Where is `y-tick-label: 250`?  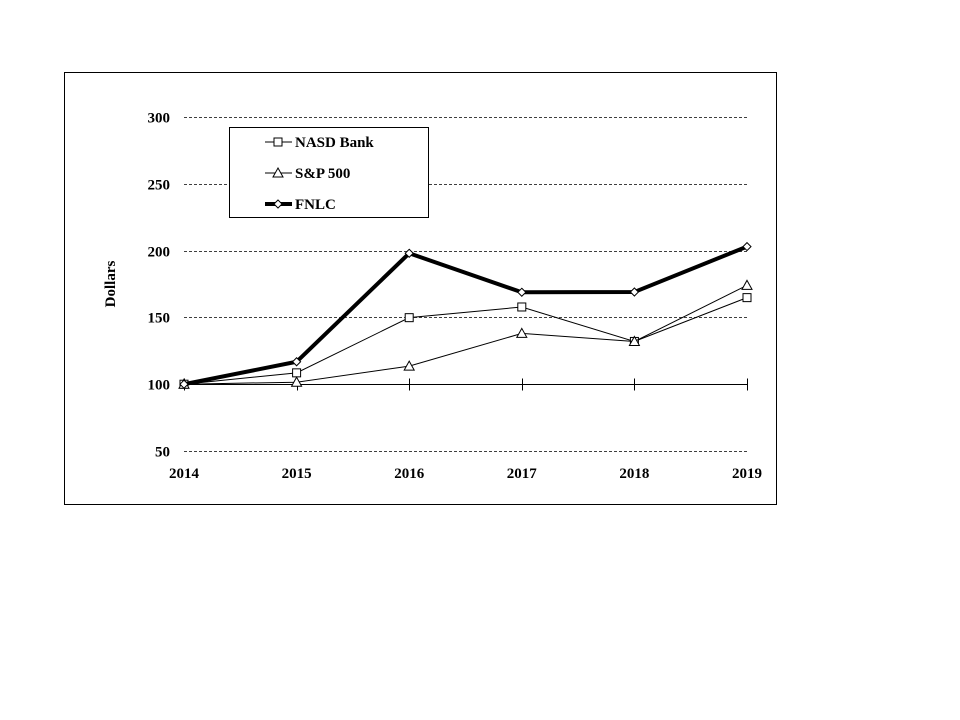 y-tick-label: 250 is located at coordinates (159, 186).